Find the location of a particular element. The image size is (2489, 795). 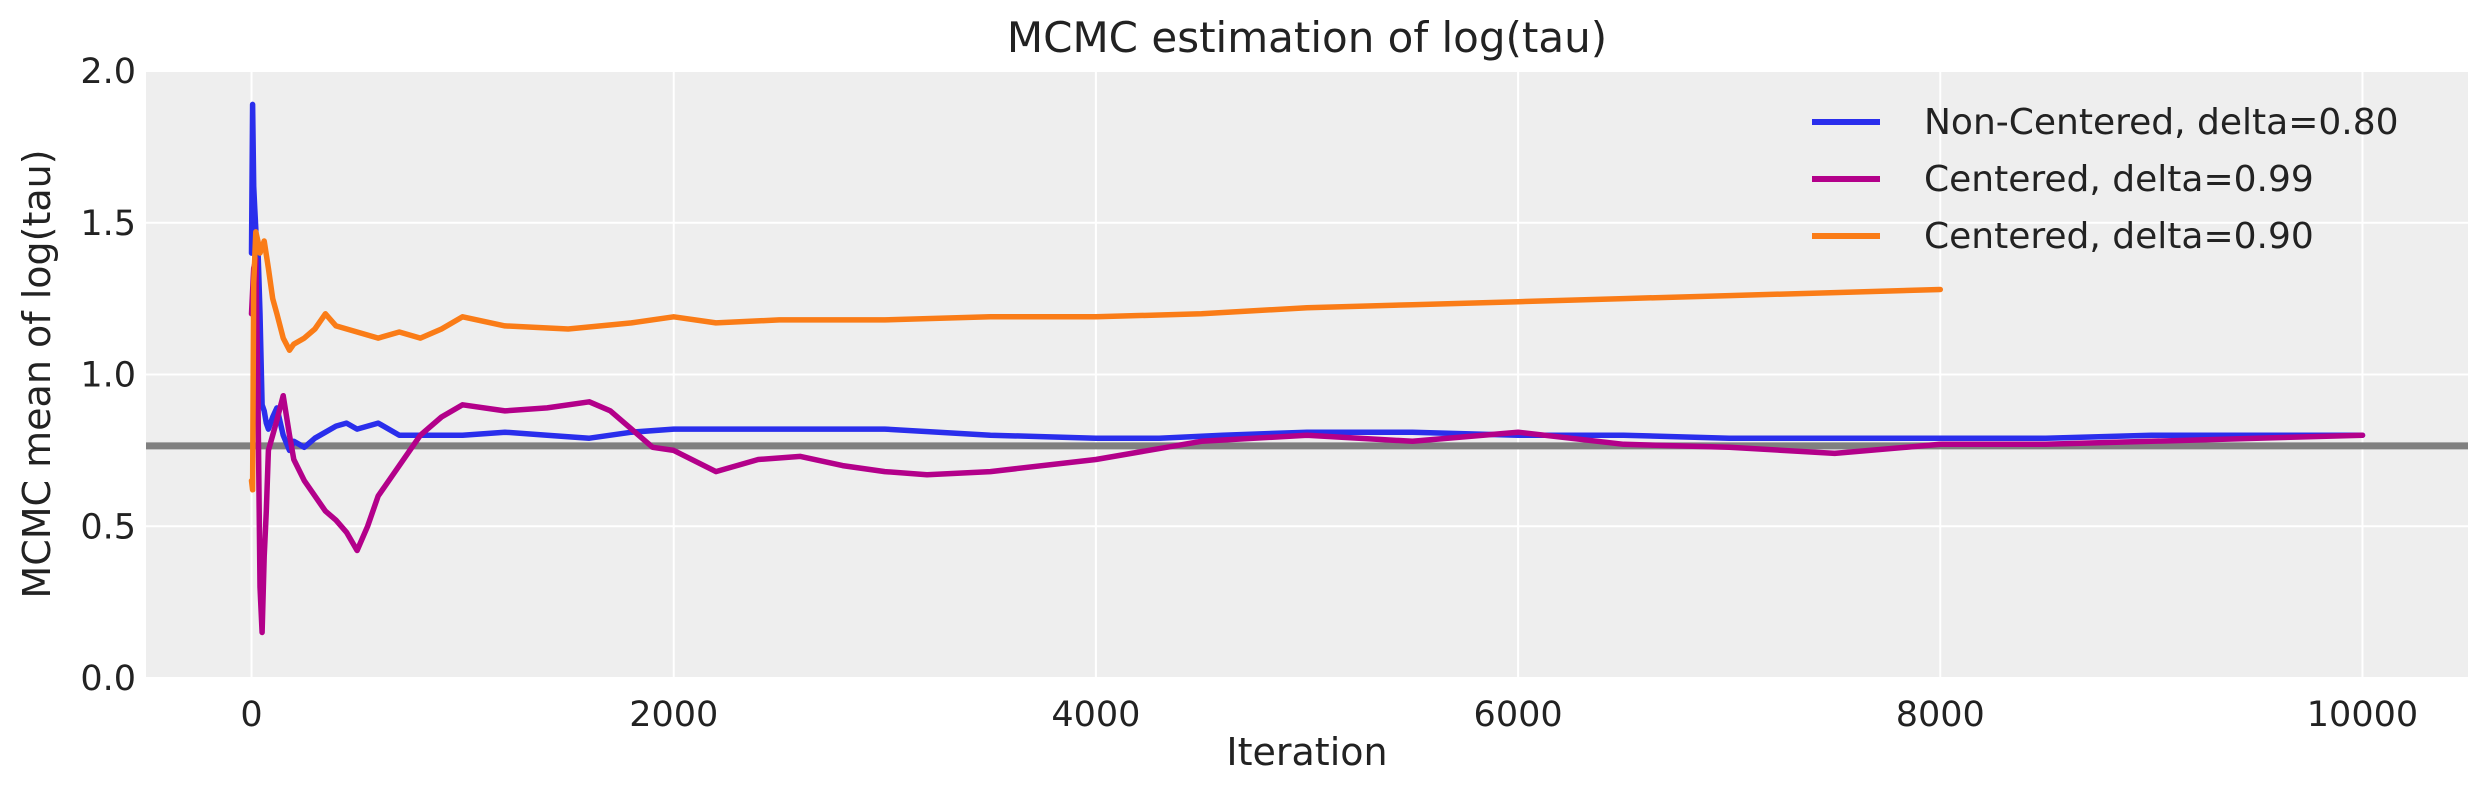

y-tick-label: 0.5 is located at coordinates (108, 527).